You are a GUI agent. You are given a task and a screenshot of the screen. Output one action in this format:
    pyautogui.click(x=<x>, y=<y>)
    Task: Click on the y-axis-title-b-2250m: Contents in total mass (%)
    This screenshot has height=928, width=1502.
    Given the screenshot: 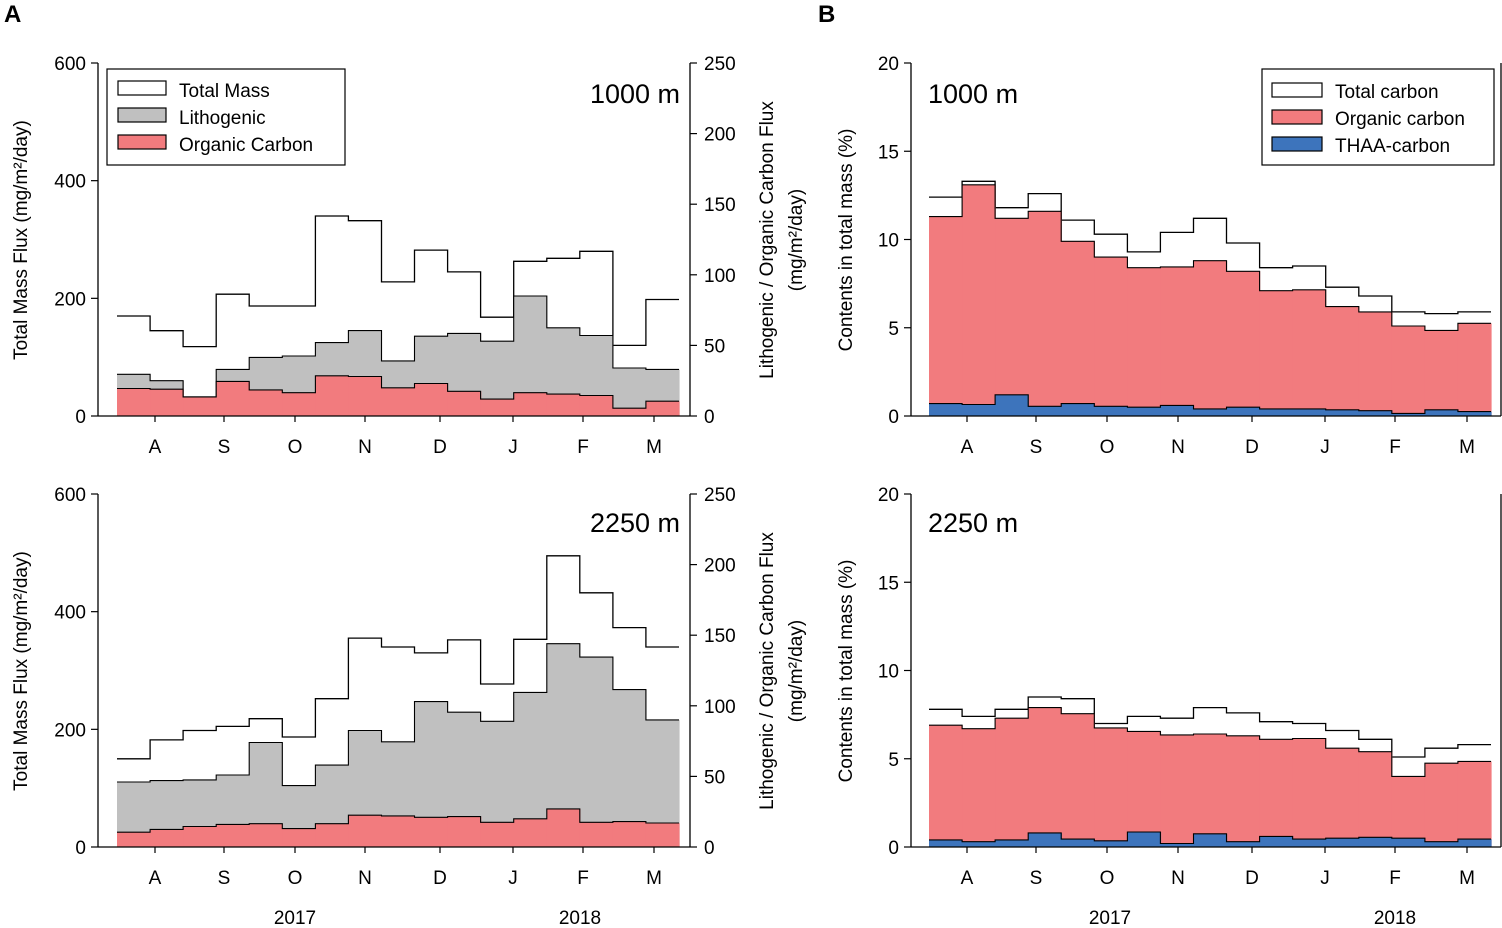 What is the action you would take?
    pyautogui.click(x=846, y=671)
    